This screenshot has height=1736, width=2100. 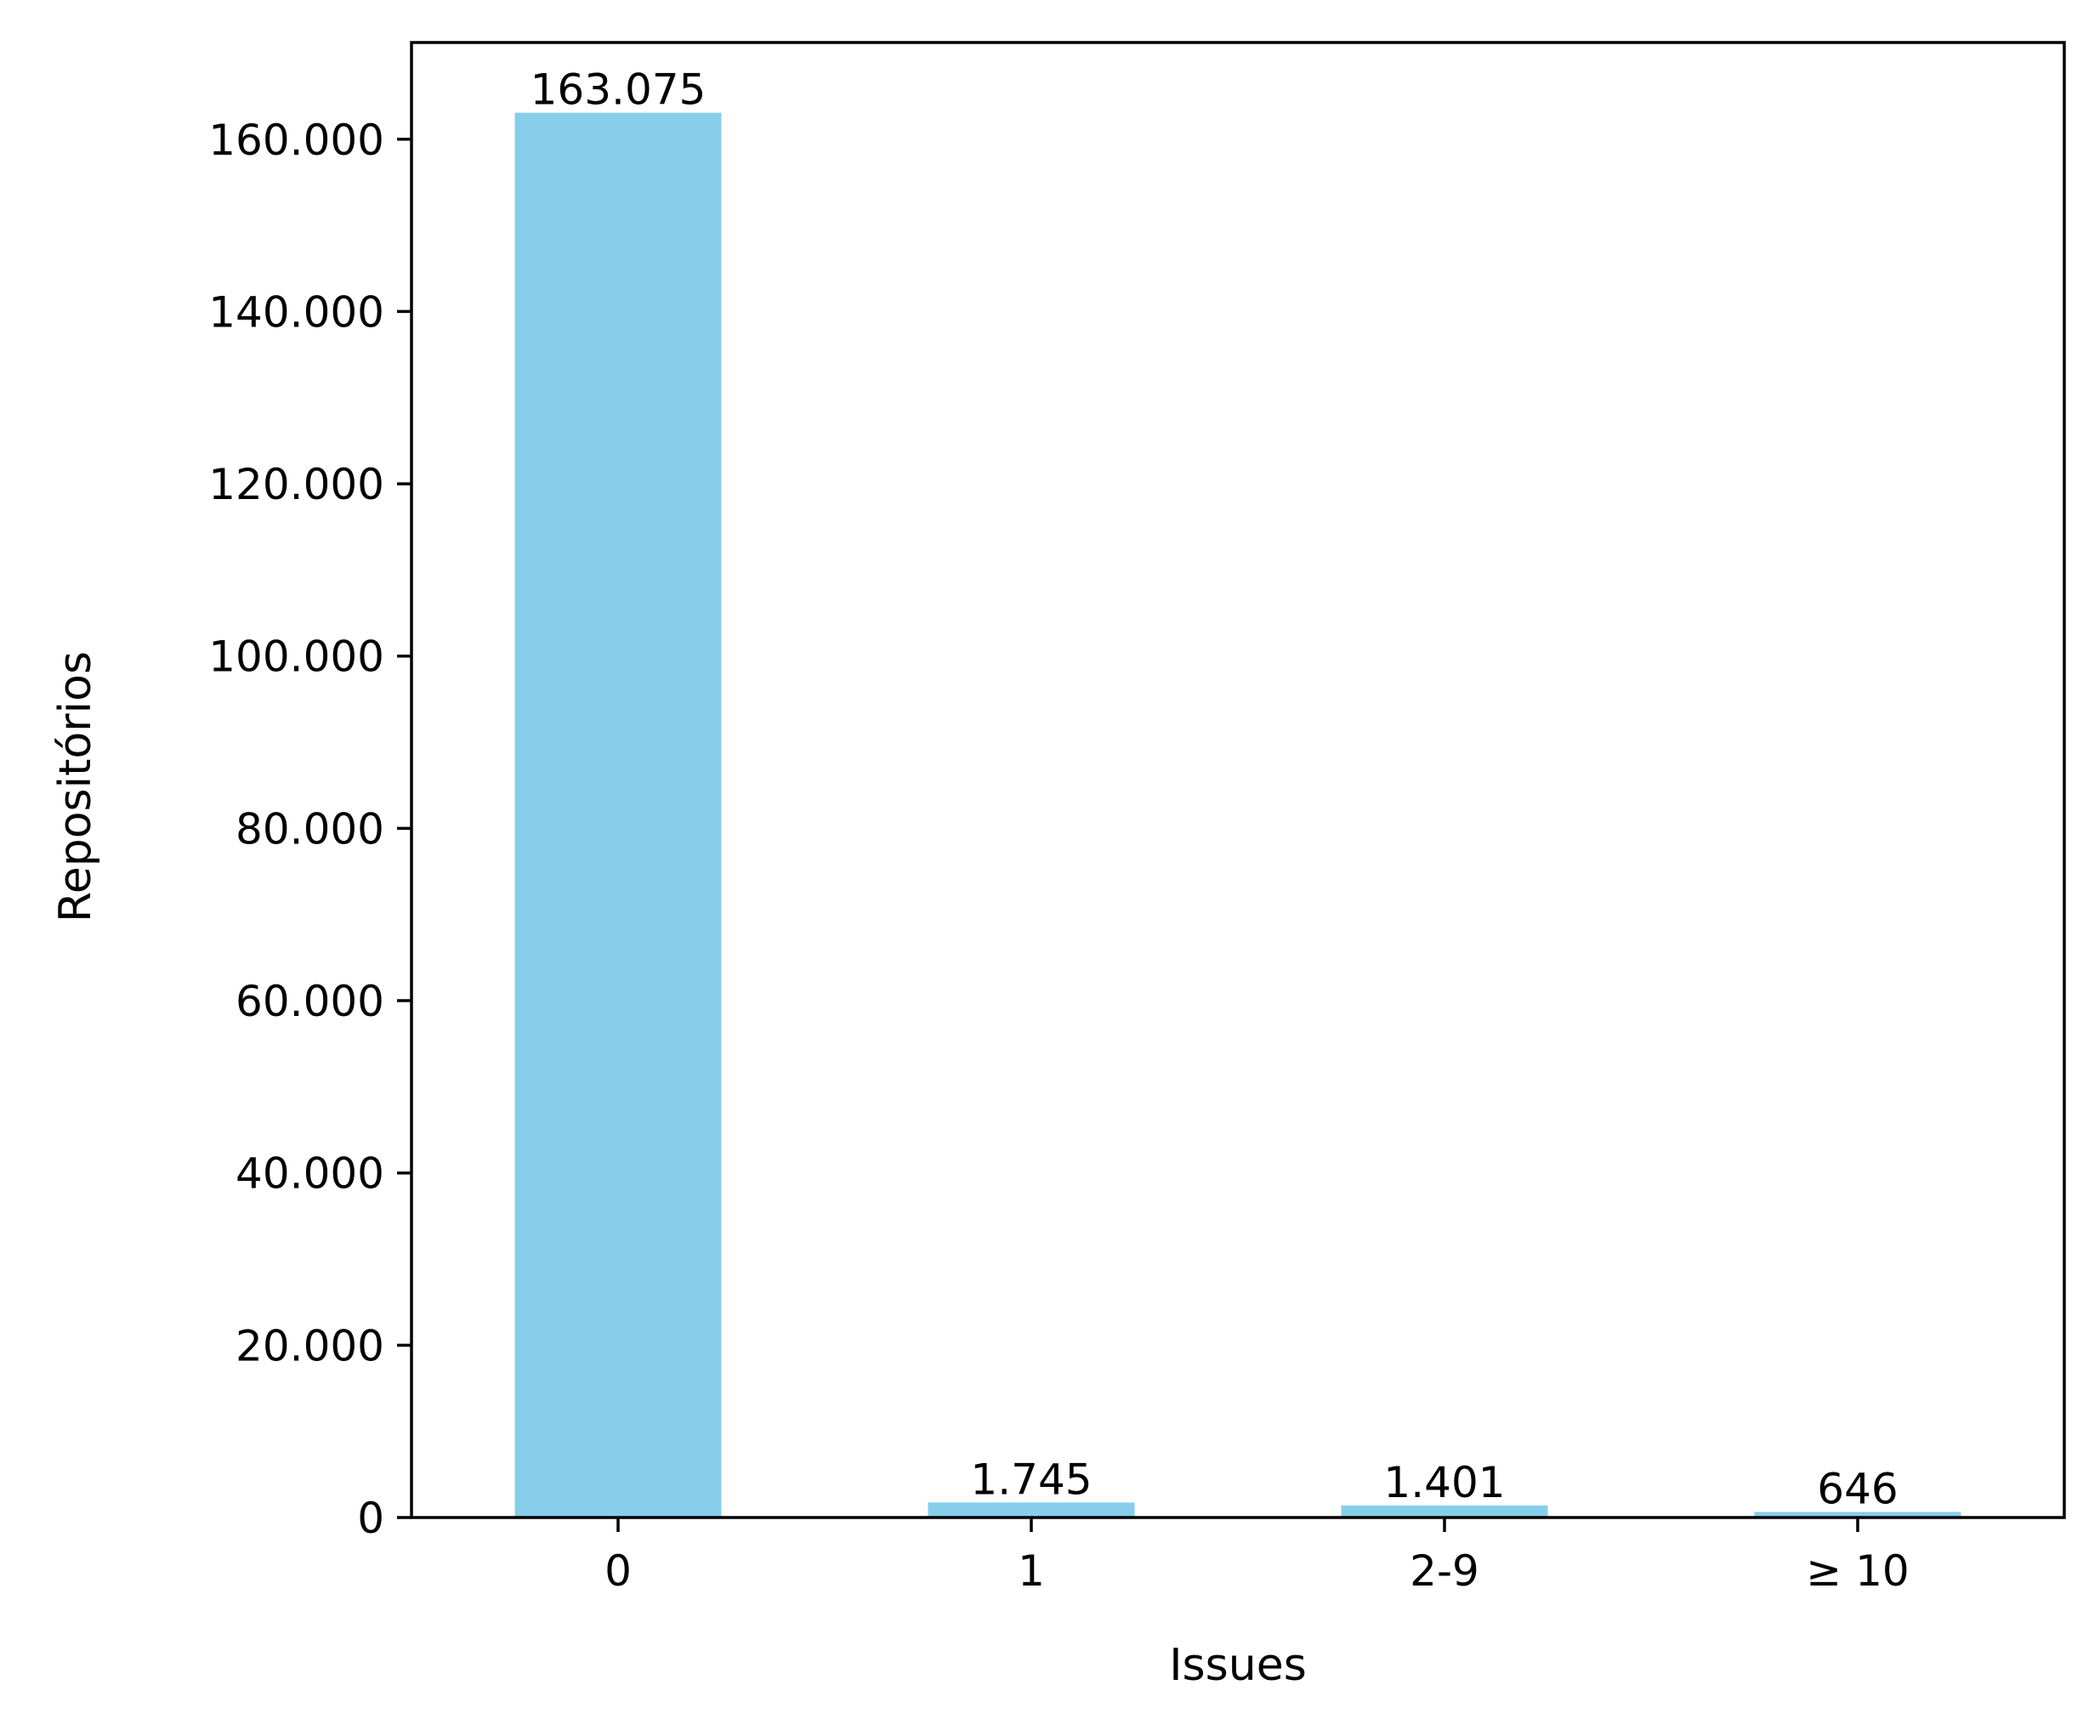 I want to click on x-tick-label-3: ≥ 10, so click(x=1858, y=1571).